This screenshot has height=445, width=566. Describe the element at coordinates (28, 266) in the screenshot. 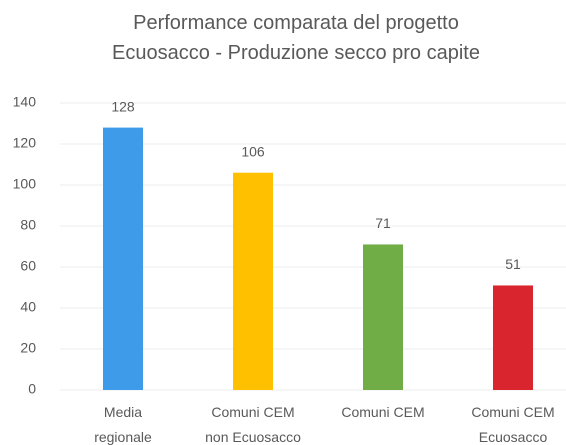

I see `y-tick-label: 60` at that location.